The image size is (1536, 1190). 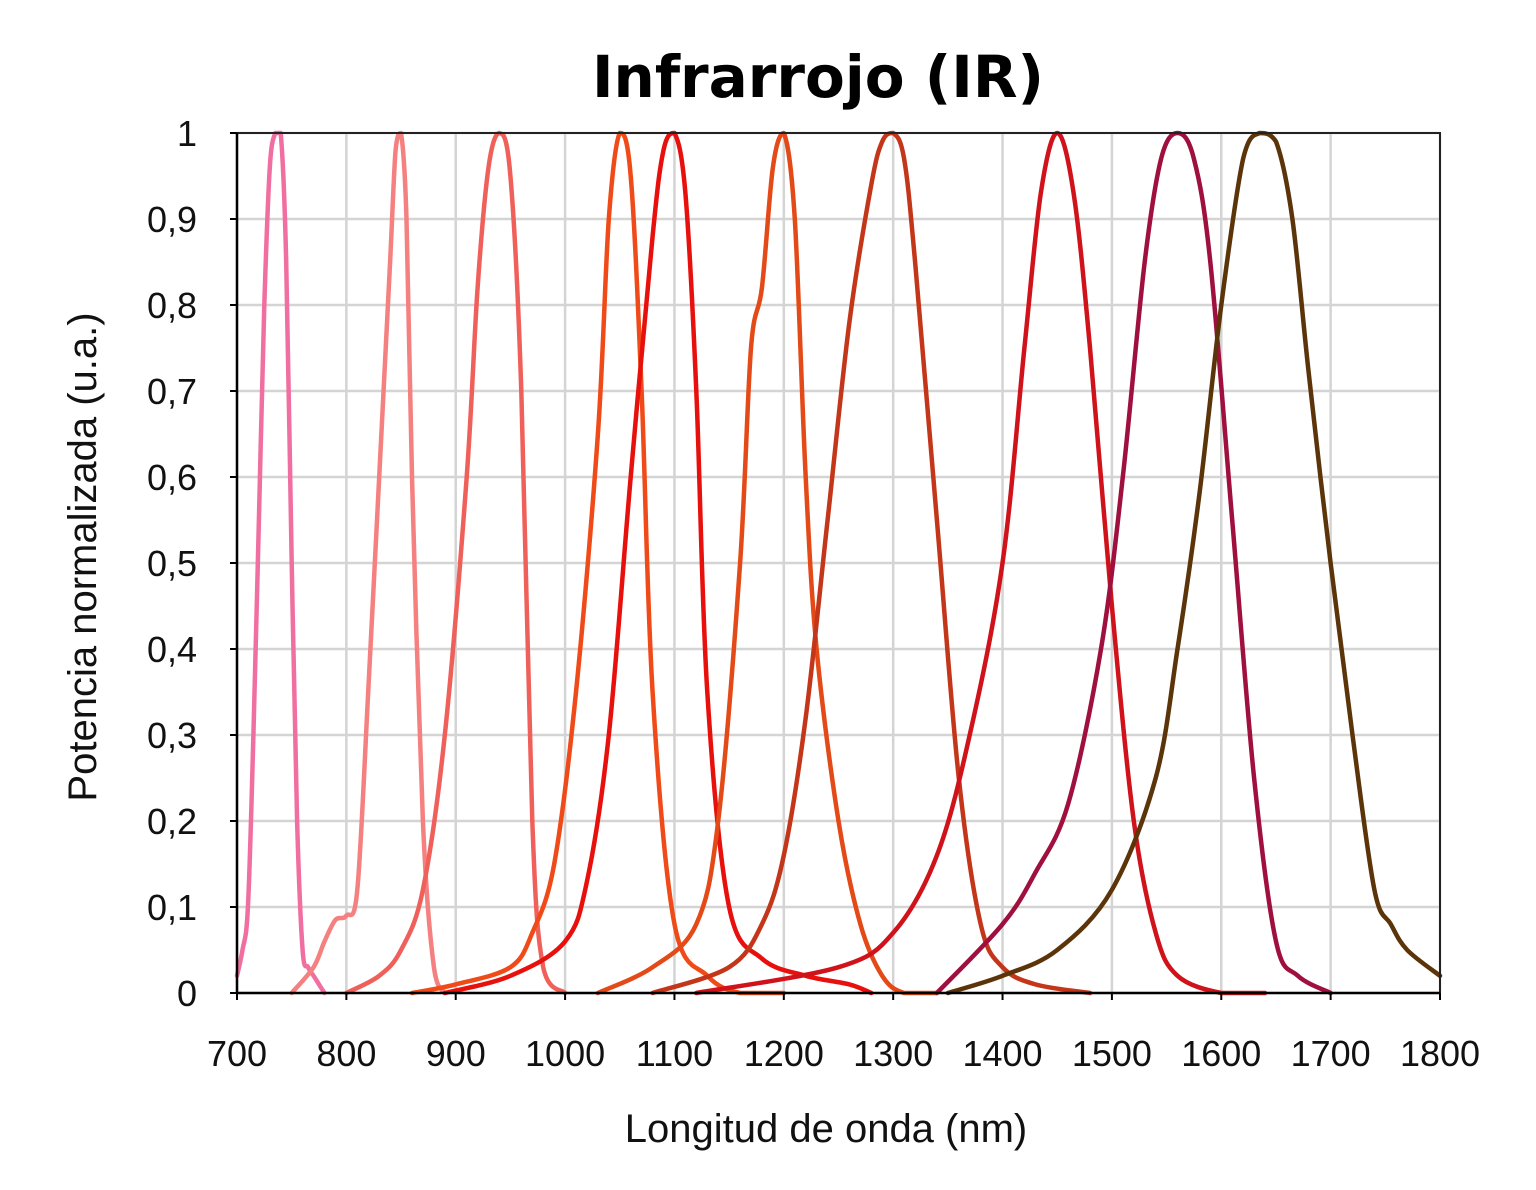 What do you see at coordinates (1440, 1053) in the screenshot?
I see `x-tick-label: 1800` at bounding box center [1440, 1053].